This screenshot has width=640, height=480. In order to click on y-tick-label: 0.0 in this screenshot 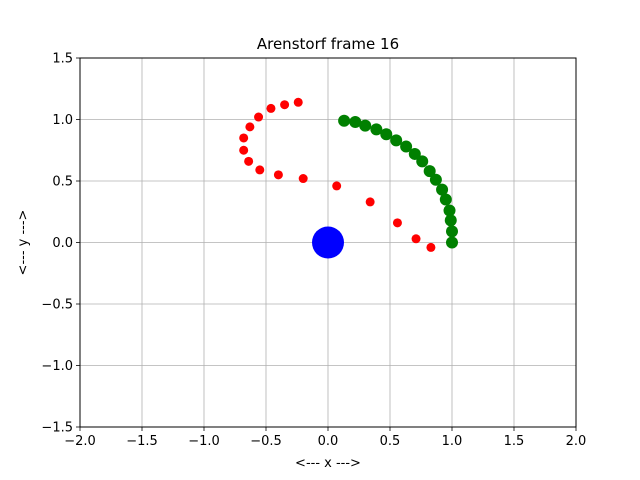, I will do `click(62, 243)`.